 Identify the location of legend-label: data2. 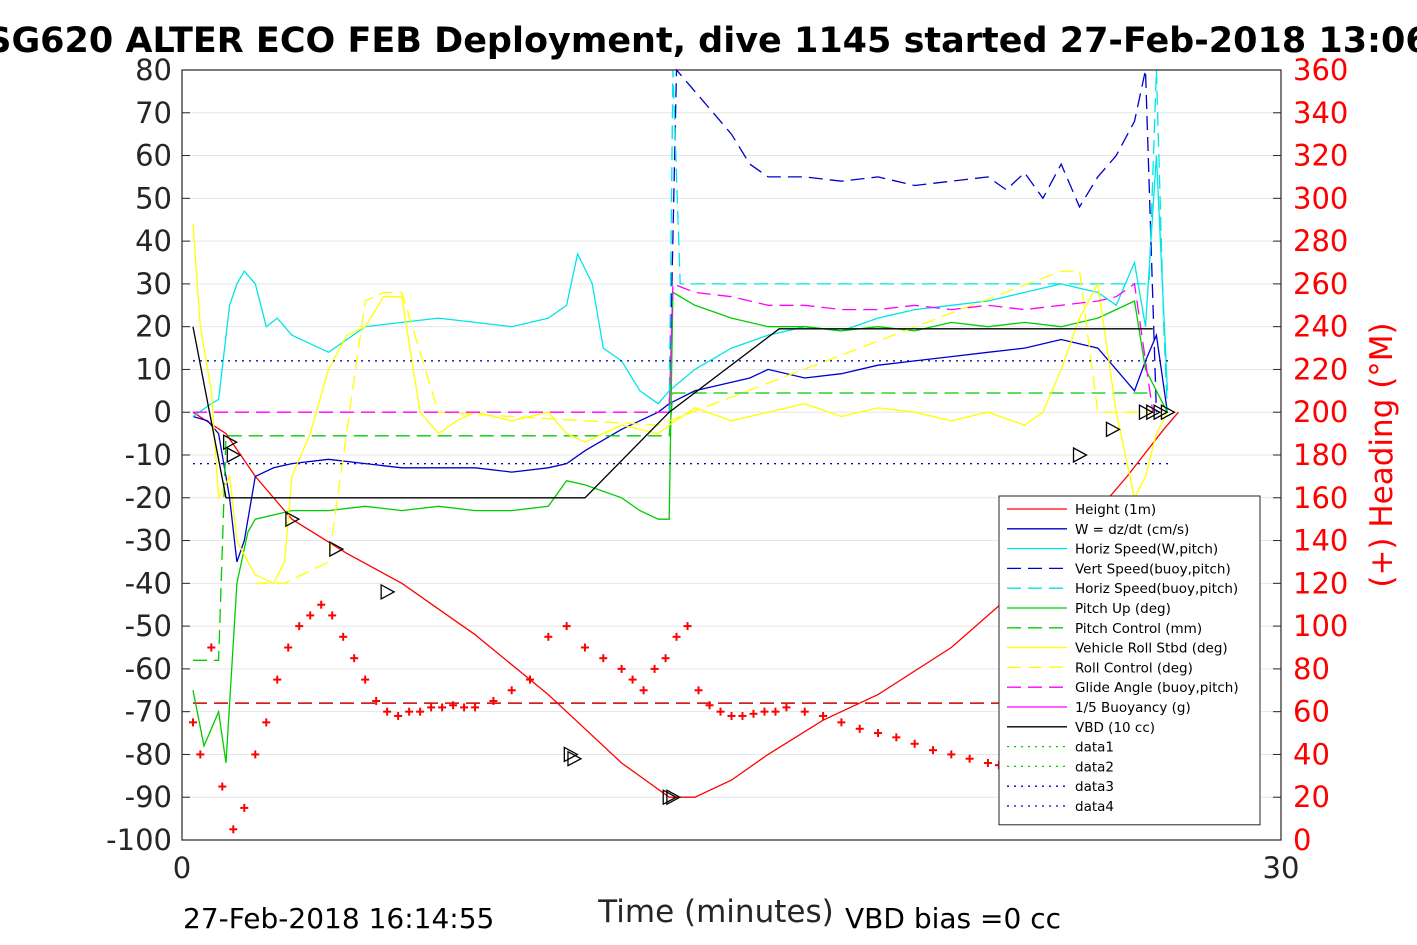
(1094, 767).